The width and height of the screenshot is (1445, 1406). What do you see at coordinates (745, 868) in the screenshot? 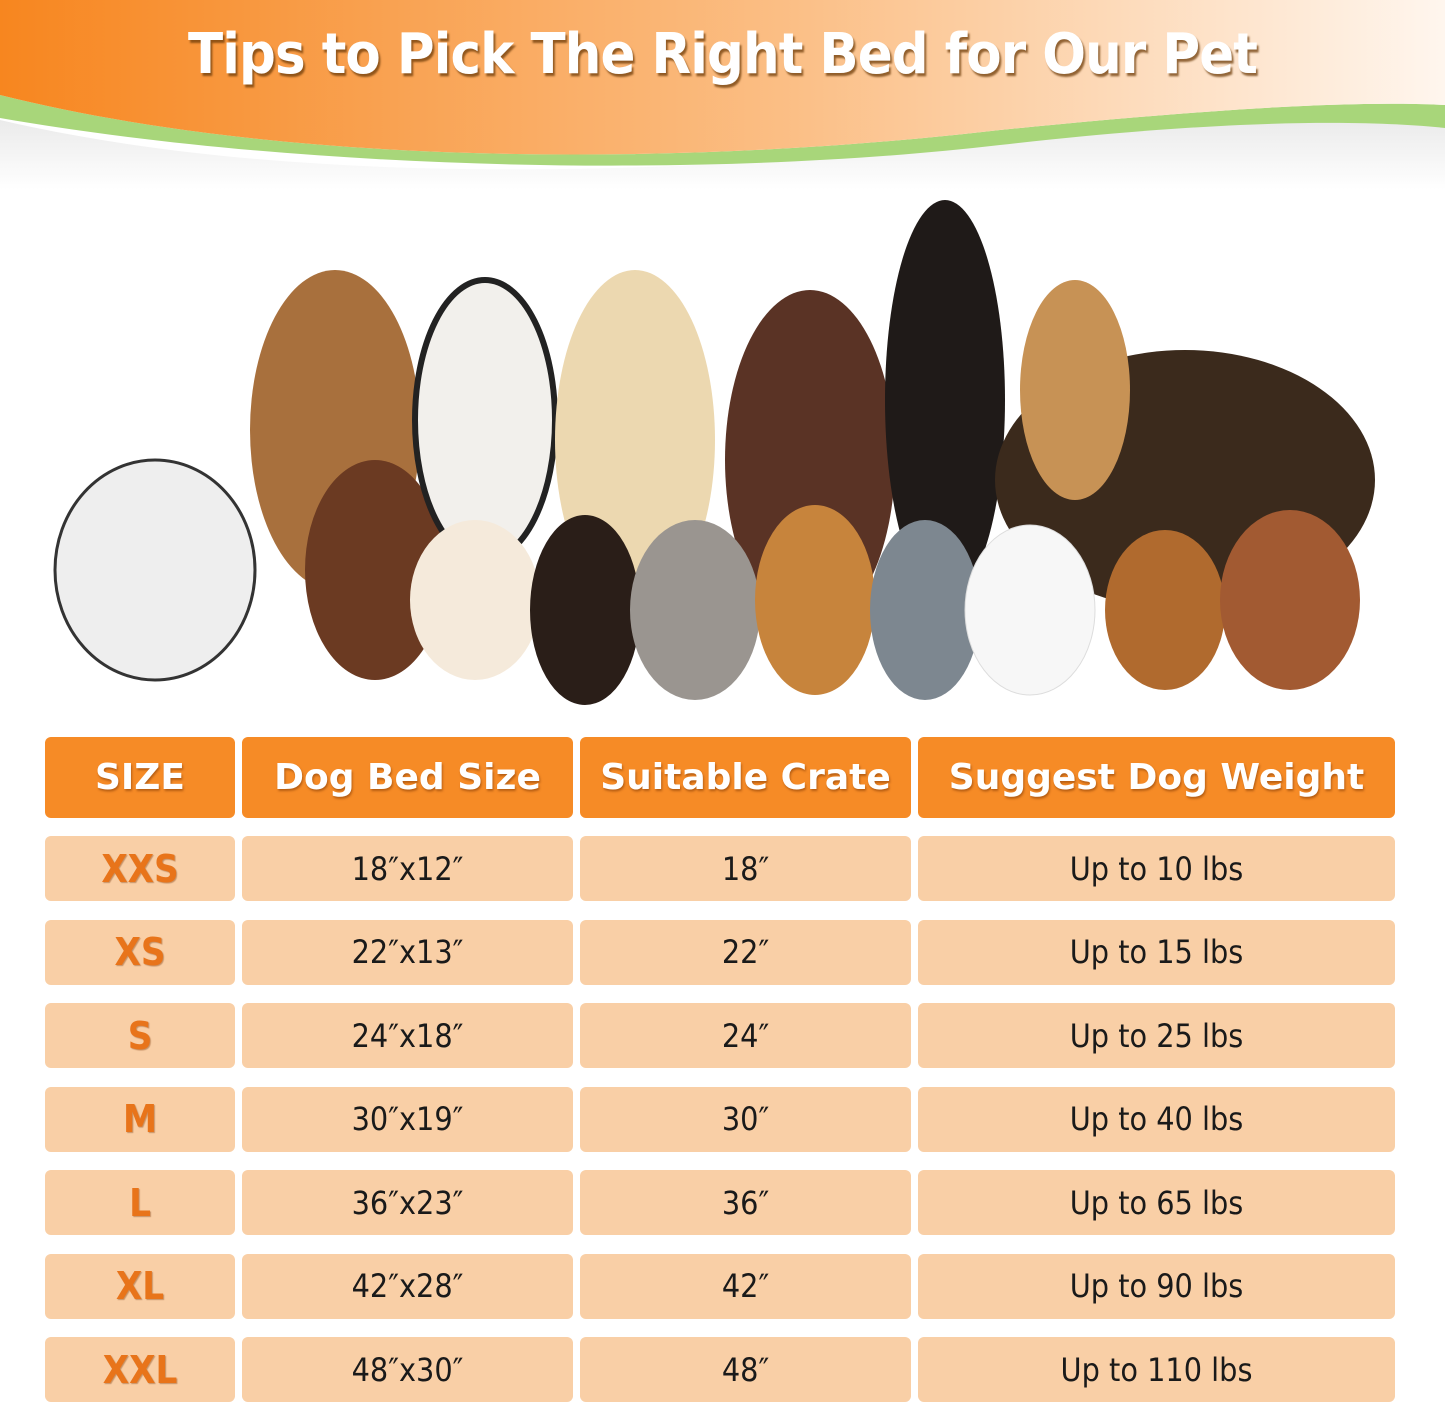
I see `table-cell-suitable-crate: 18″` at bounding box center [745, 868].